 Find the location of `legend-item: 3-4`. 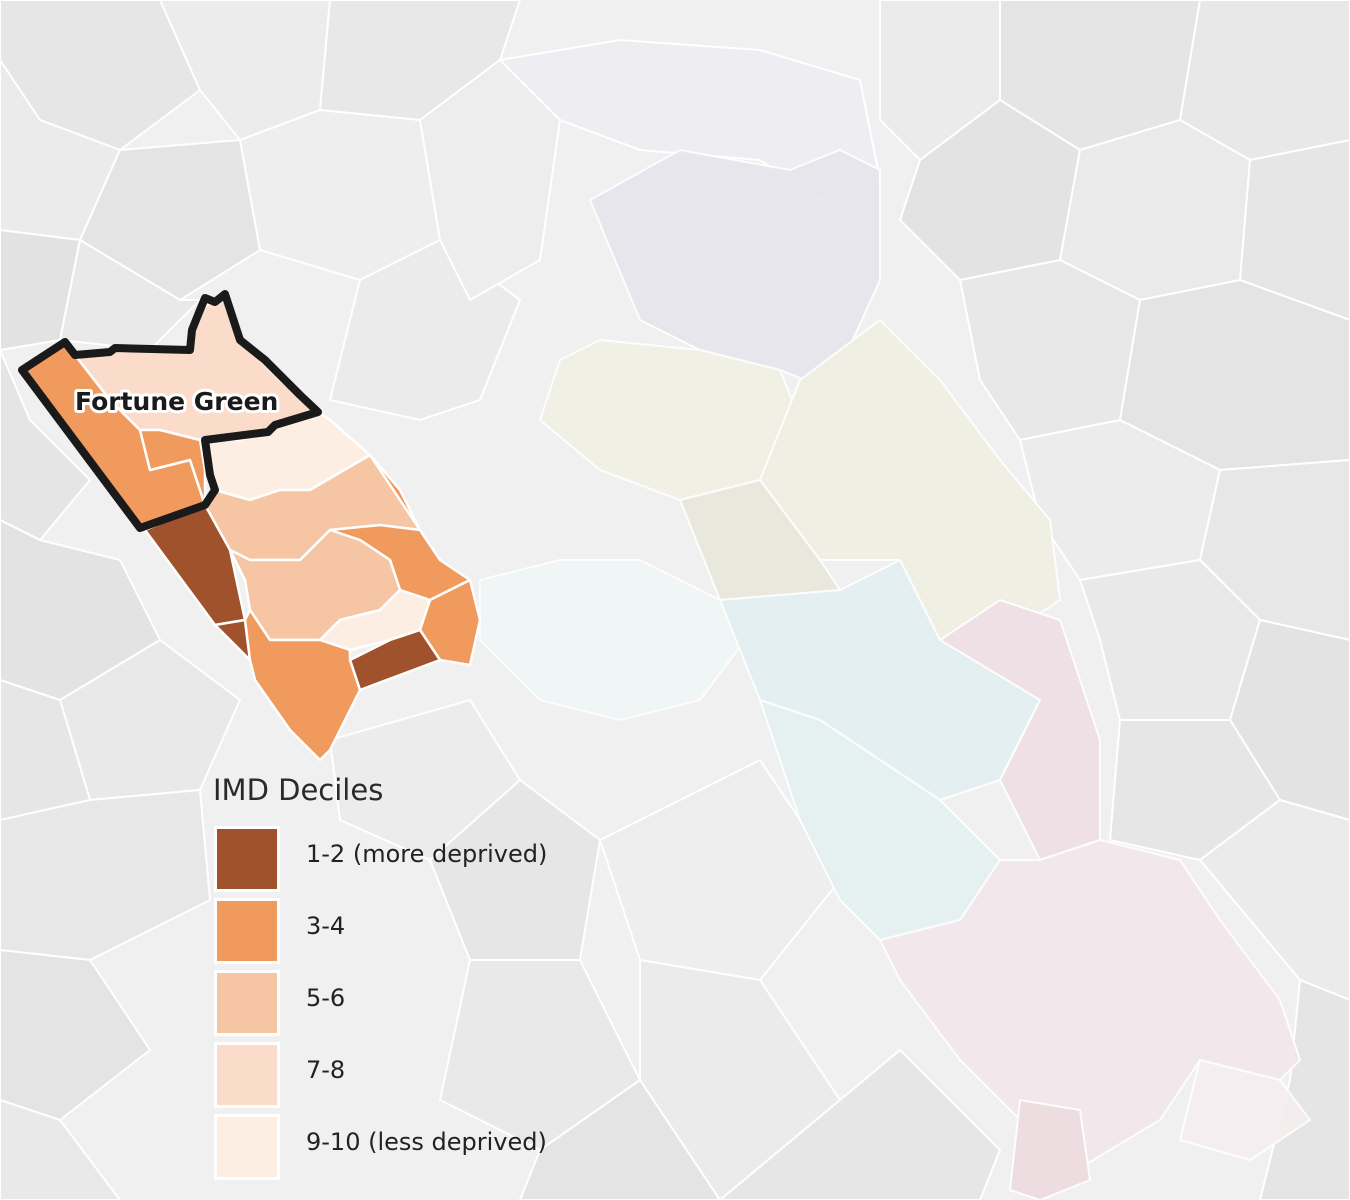

legend-item: 3-4 is located at coordinates (422, 934).